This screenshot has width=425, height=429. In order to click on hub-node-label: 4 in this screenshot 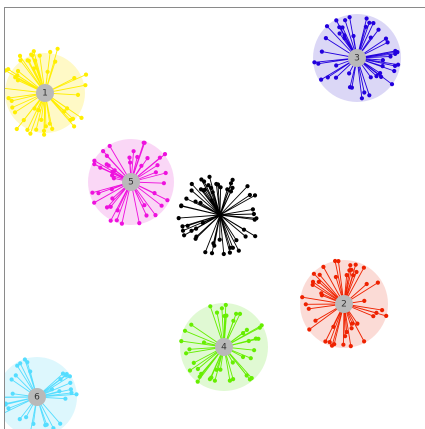, I will do `click(224, 348)`.